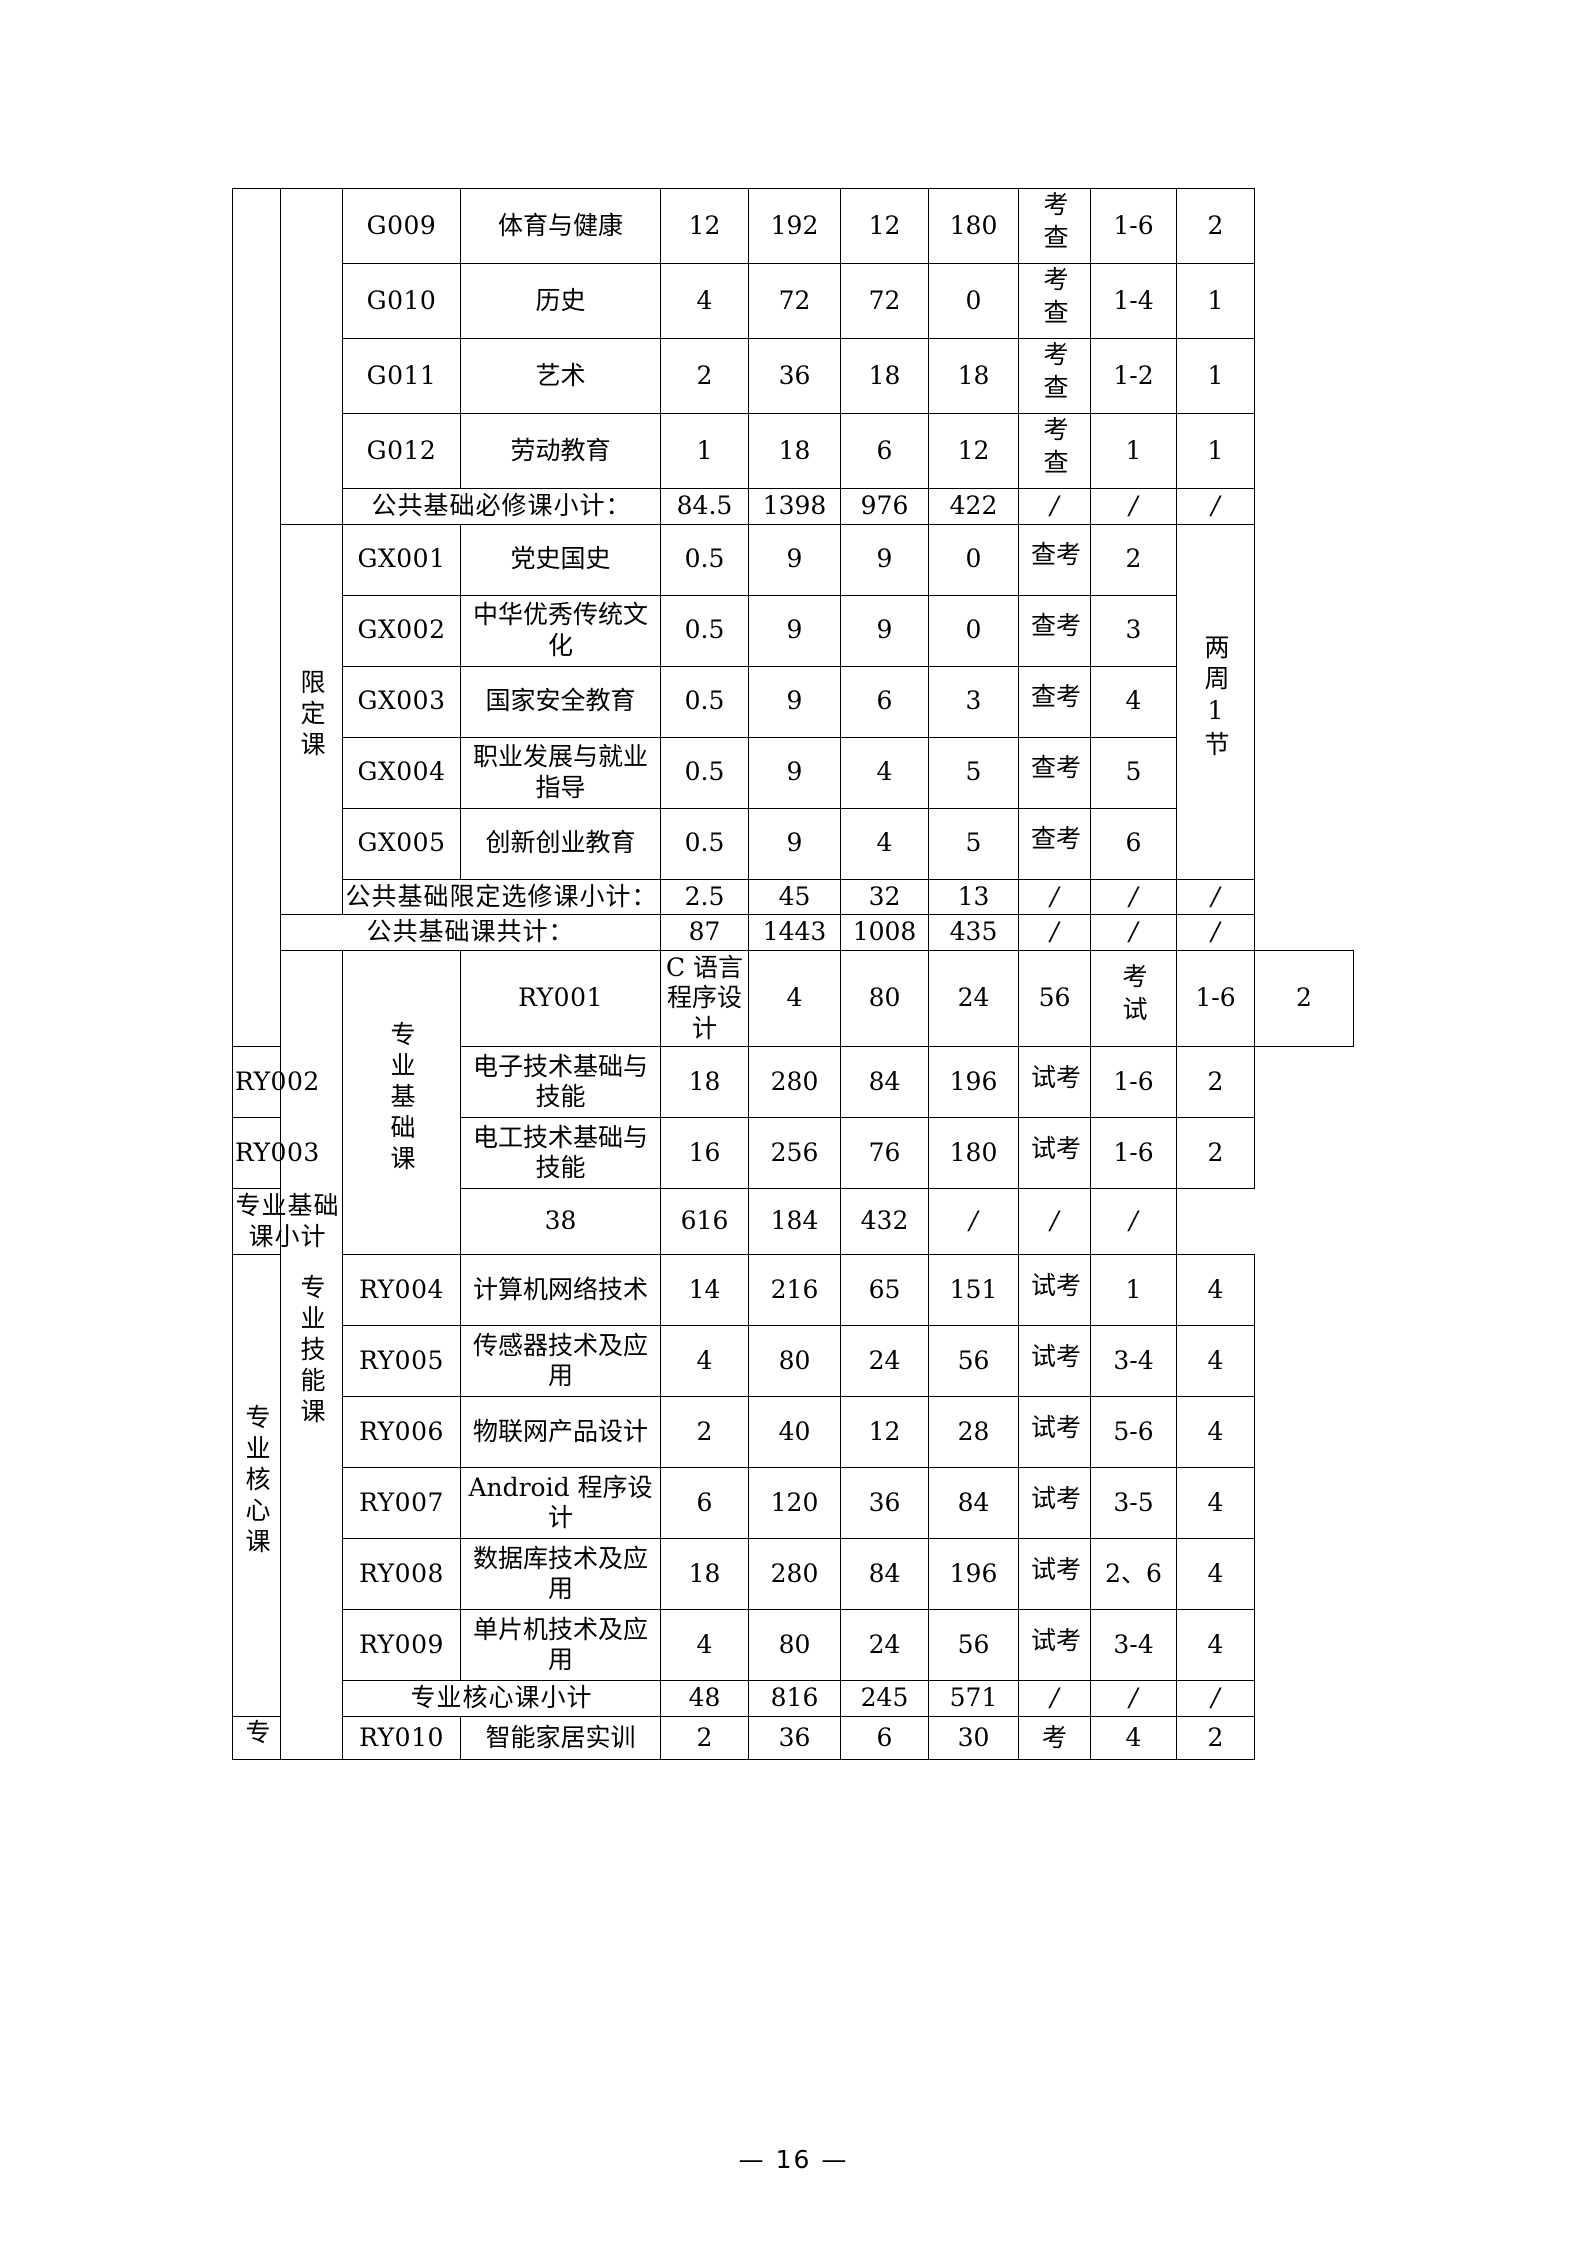 The image size is (1587, 2245). What do you see at coordinates (1054, 1737) in the screenshot?
I see `course-exam-type: 考` at bounding box center [1054, 1737].